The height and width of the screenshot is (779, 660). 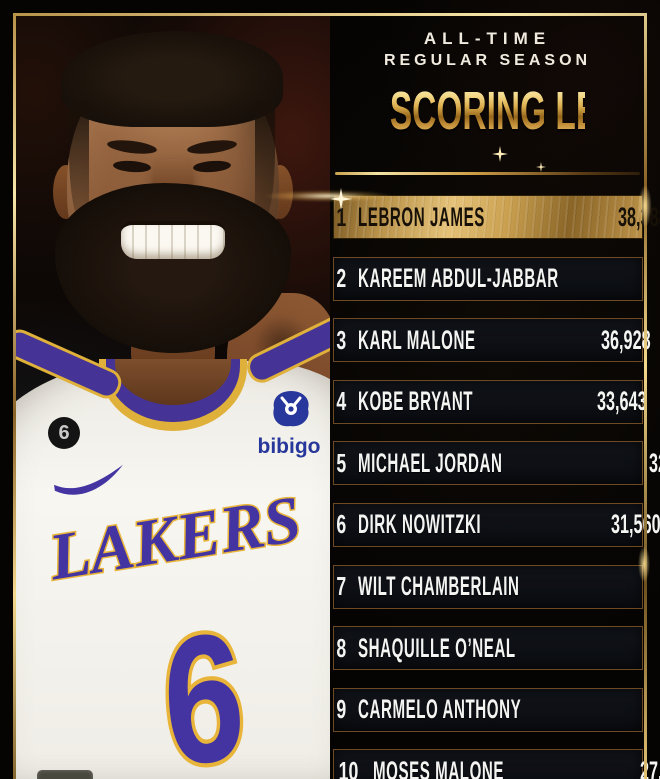 What do you see at coordinates (341, 647) in the screenshot?
I see `rank-number: 8` at bounding box center [341, 647].